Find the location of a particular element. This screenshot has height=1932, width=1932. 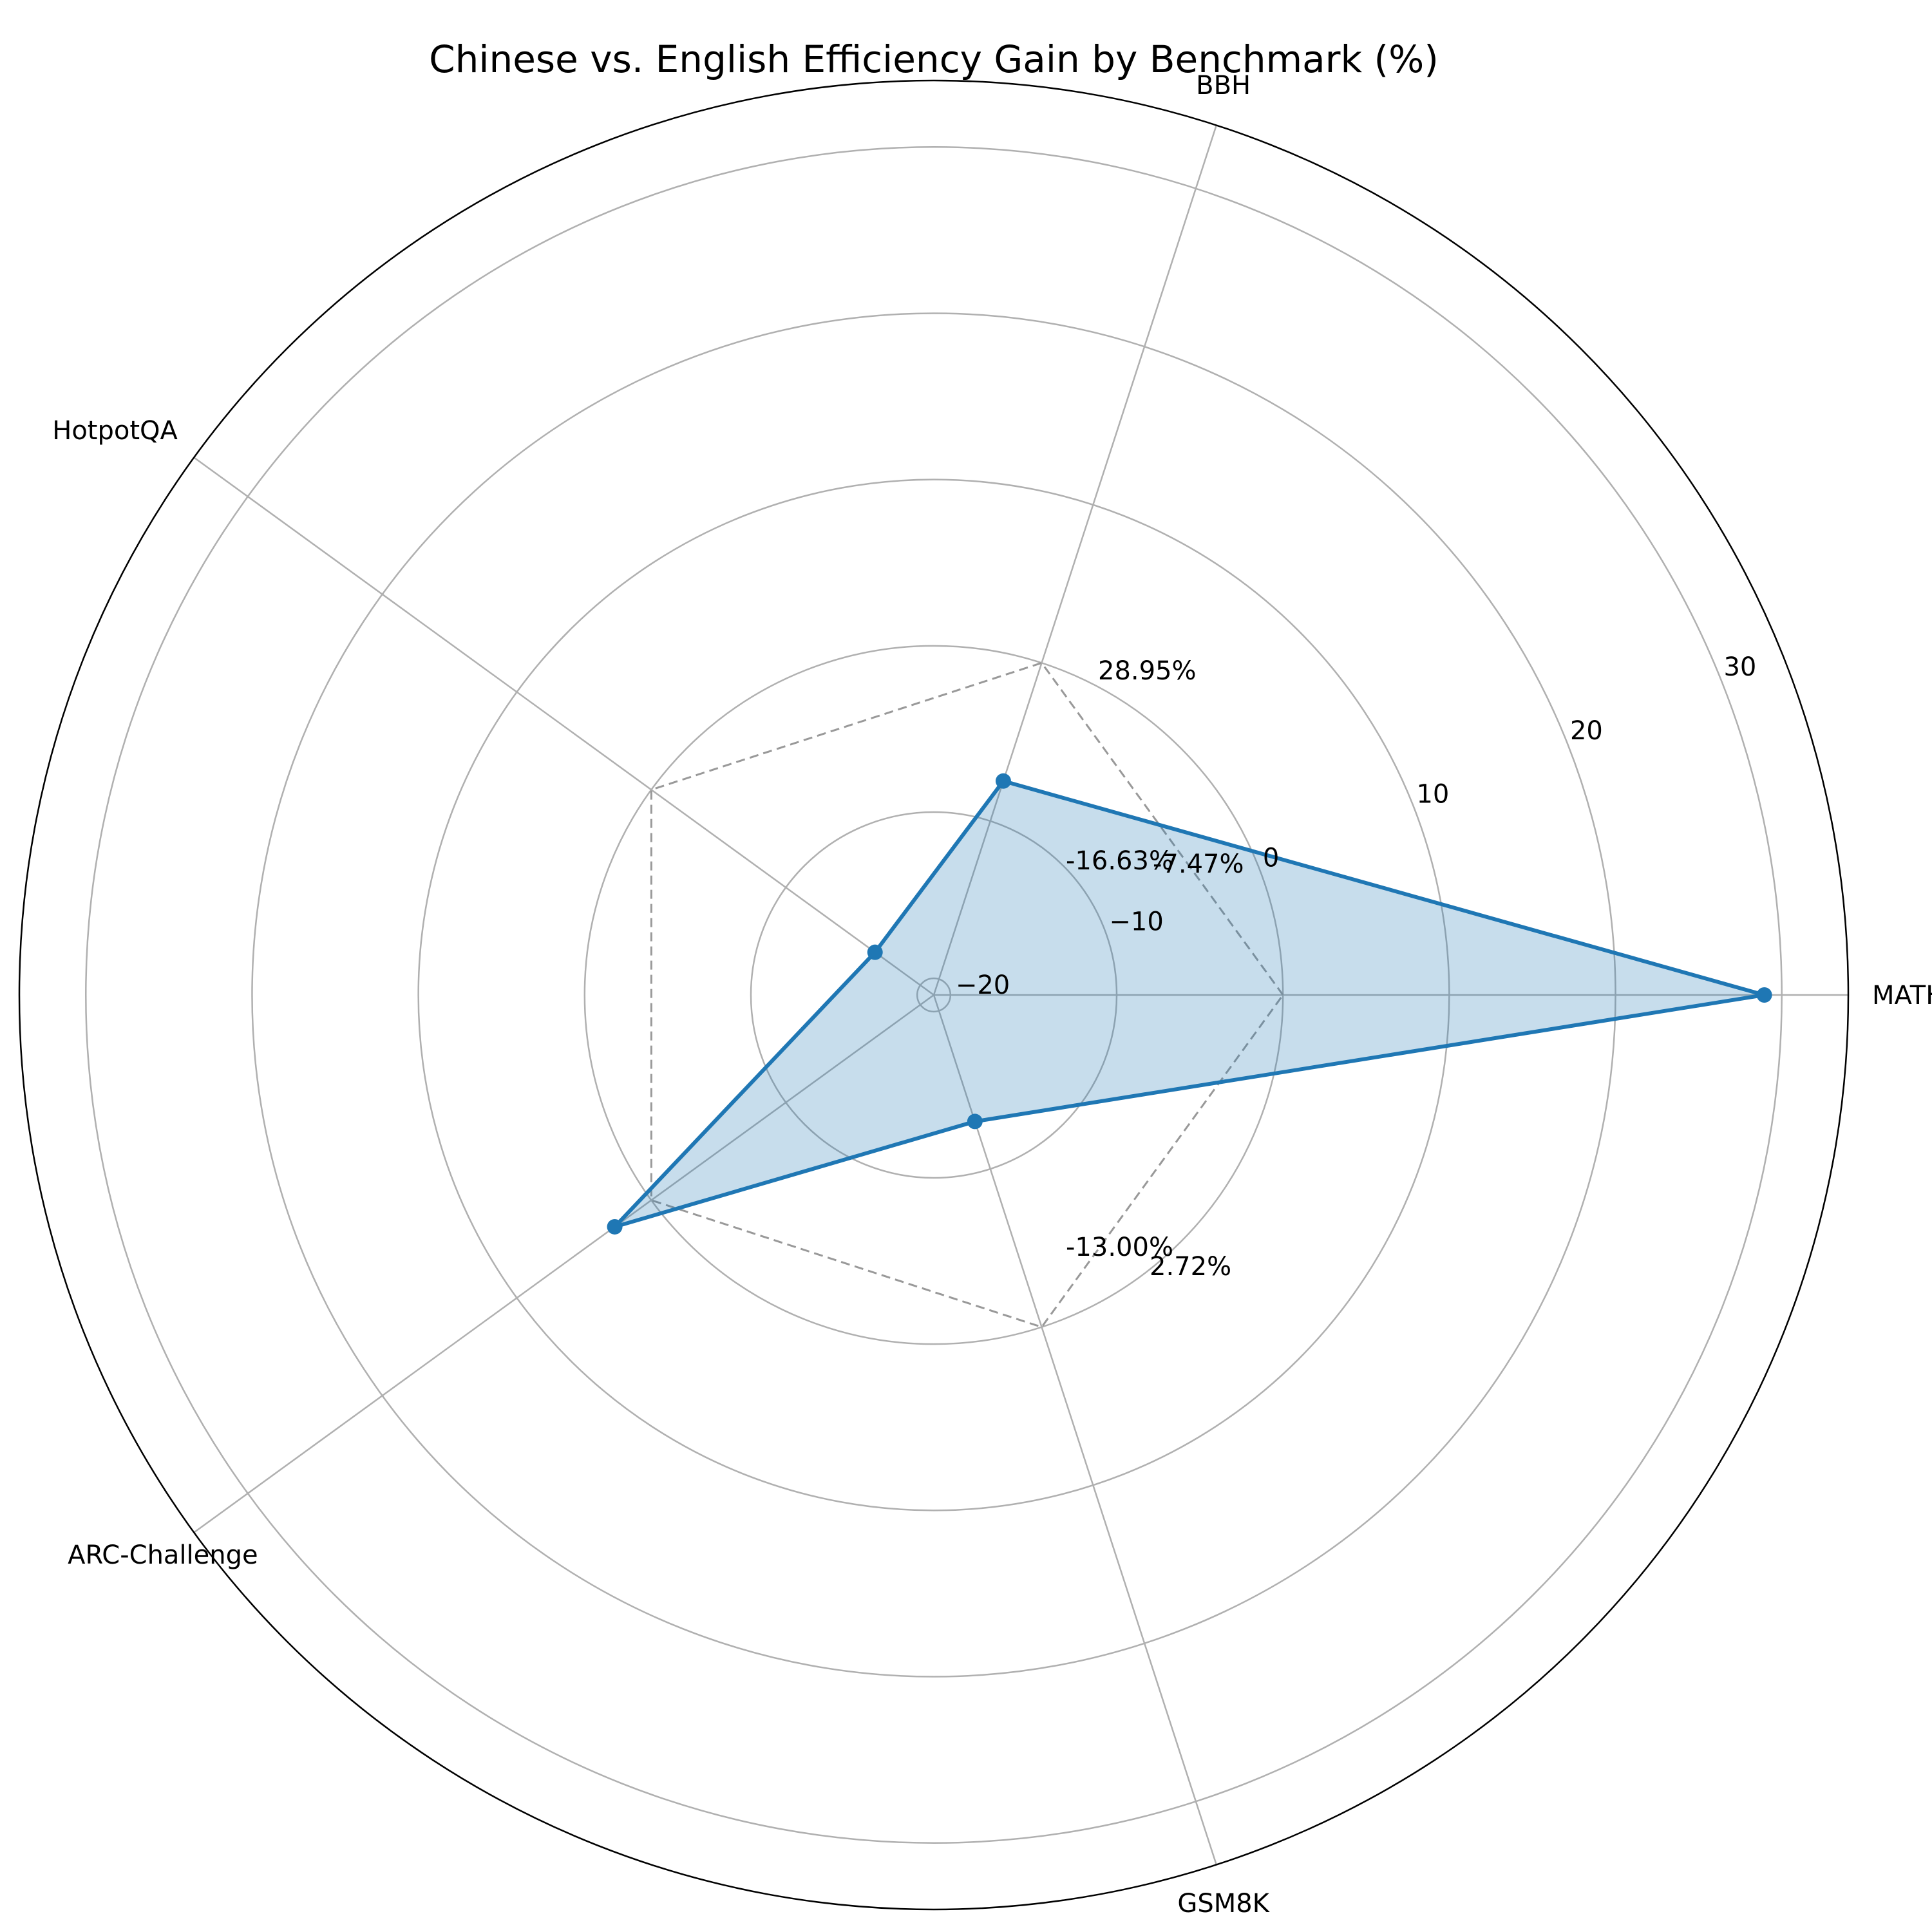

r-tick-label: 30 is located at coordinates (1739, 667).